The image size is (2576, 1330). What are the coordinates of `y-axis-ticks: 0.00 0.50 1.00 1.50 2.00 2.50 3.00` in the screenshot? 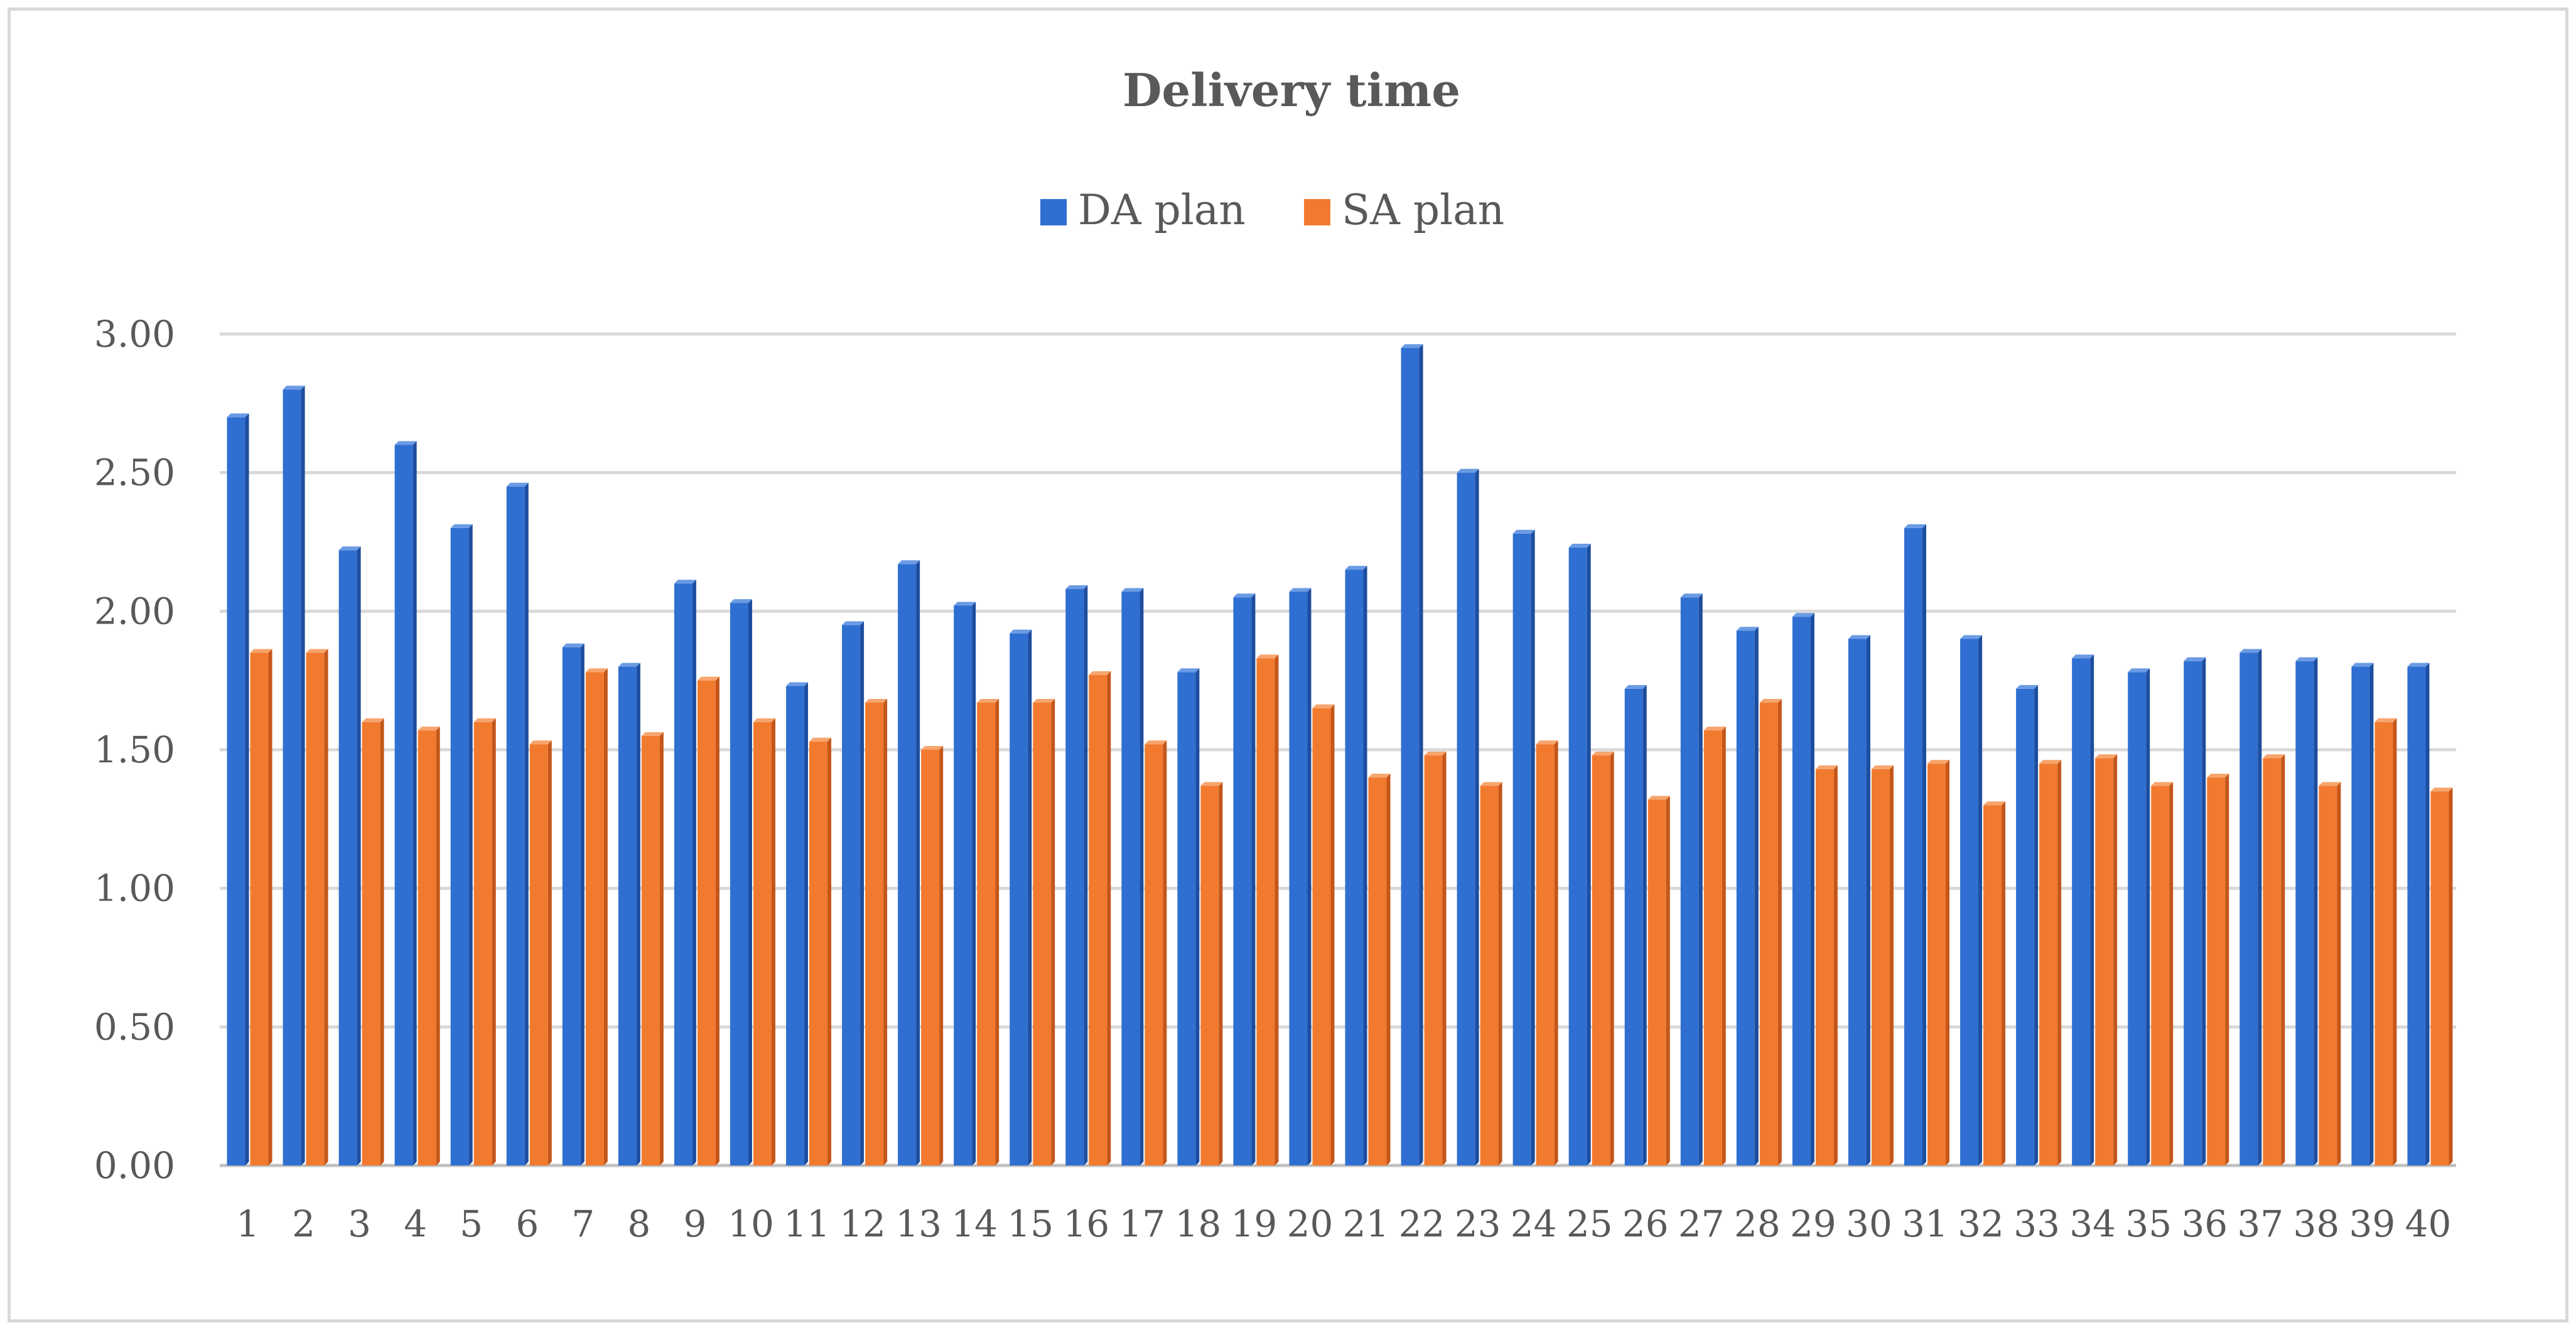 It's located at (134, 750).